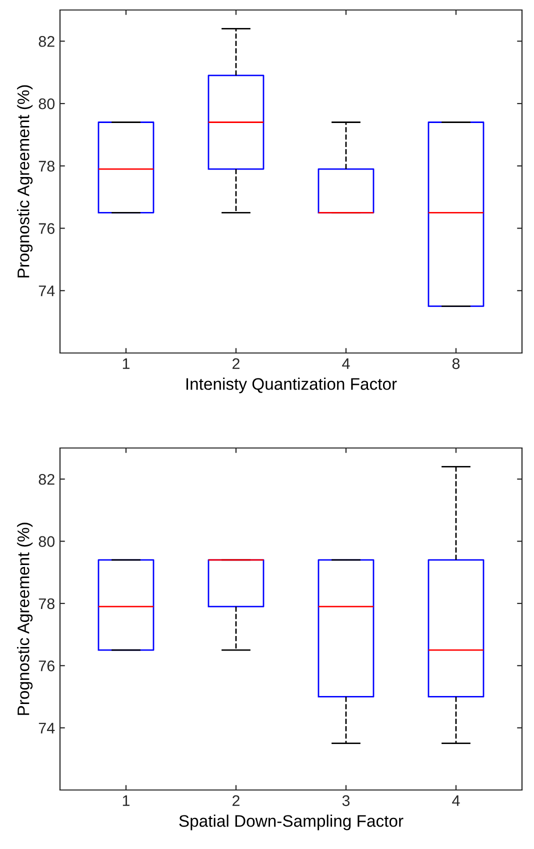 This screenshot has height=849, width=534. Describe the element at coordinates (346, 800) in the screenshot. I see `x-tick-label: 3` at that location.